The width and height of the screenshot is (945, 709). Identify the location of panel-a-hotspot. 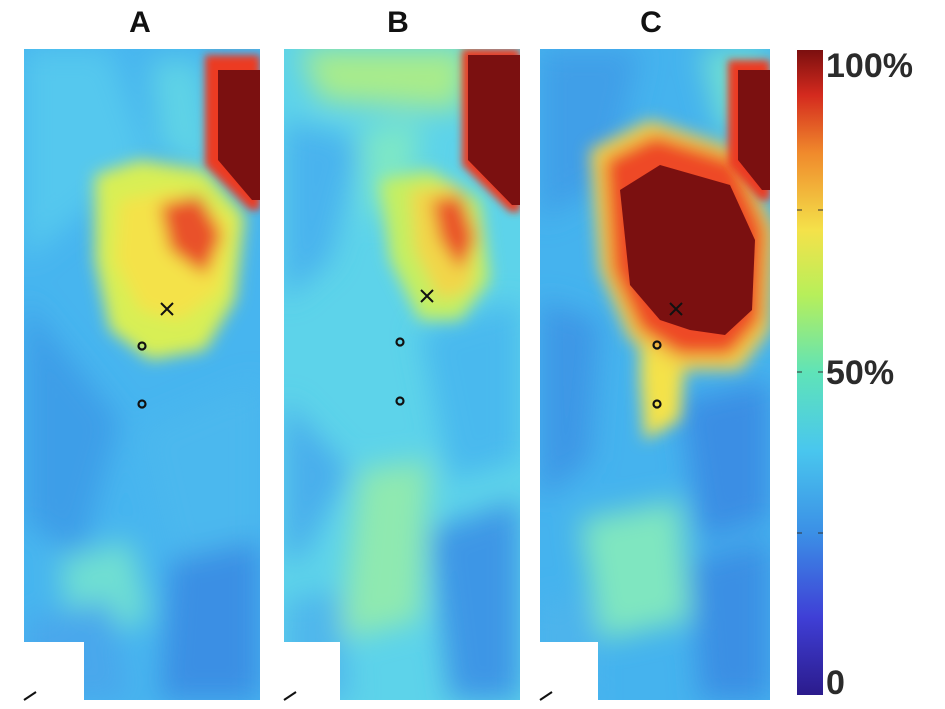
(170, 260).